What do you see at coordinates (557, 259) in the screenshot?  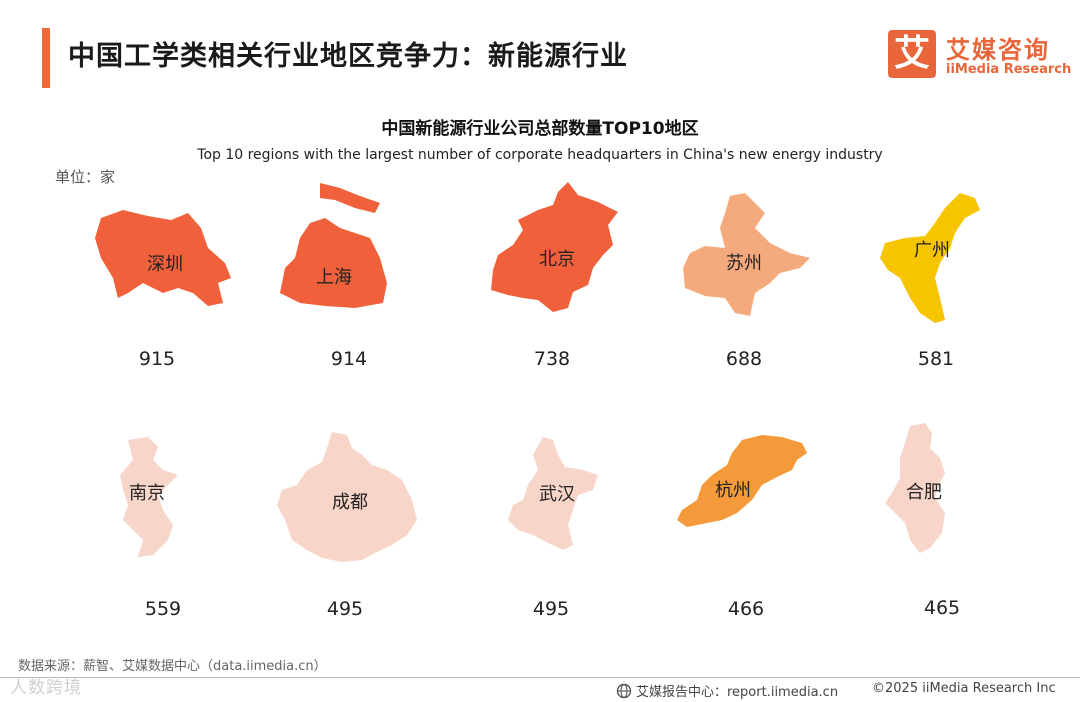 I see `region-label: 北京` at bounding box center [557, 259].